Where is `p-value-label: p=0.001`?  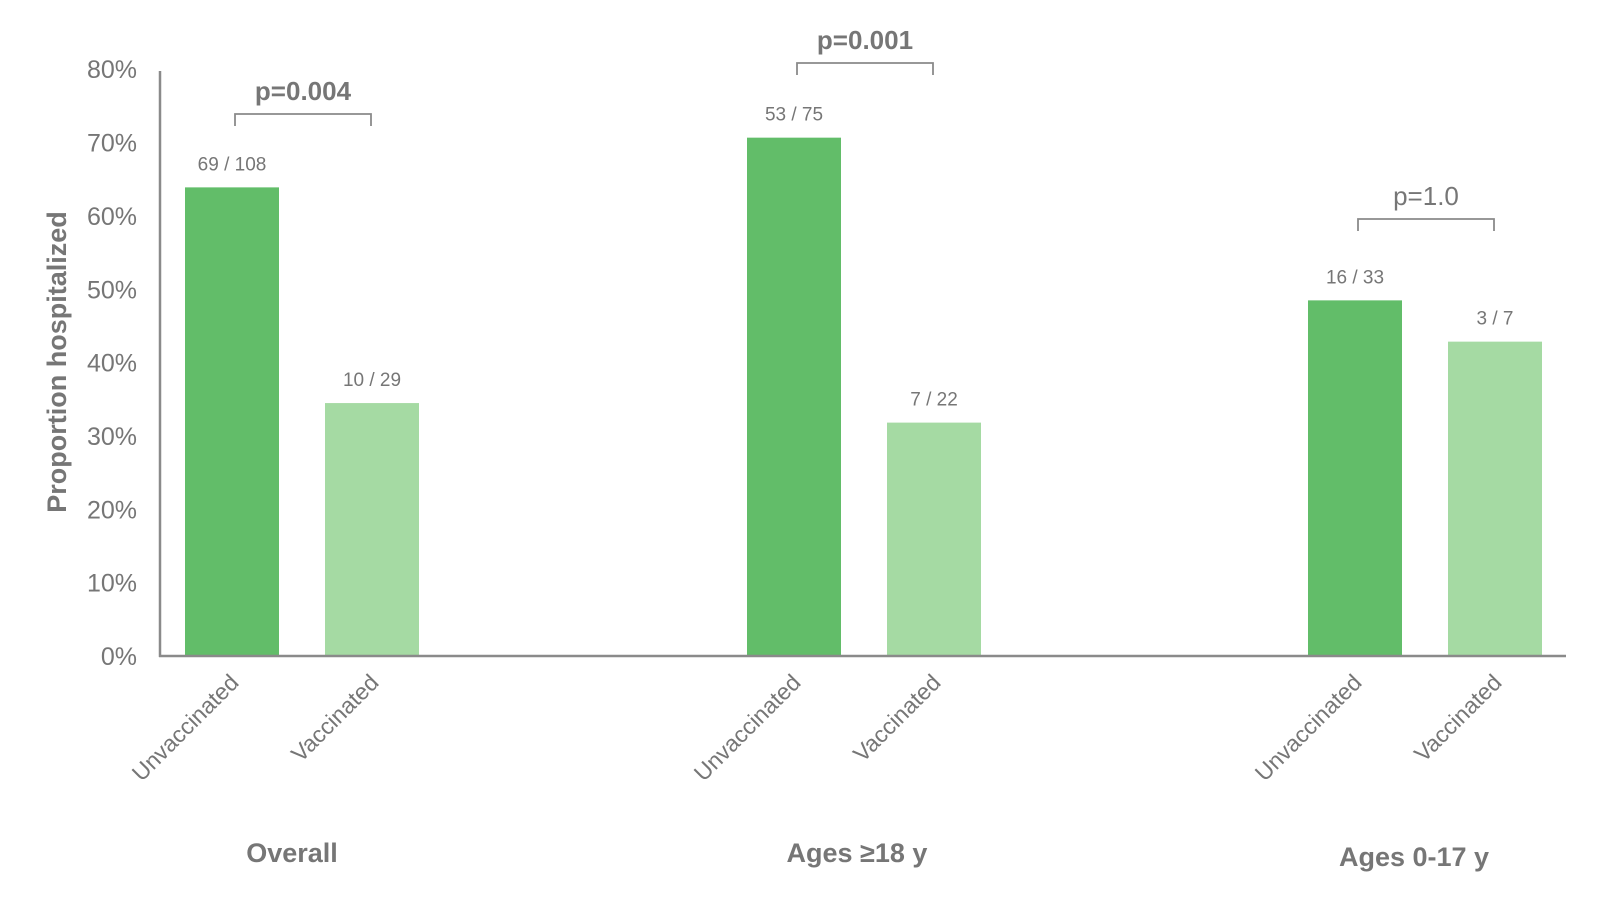
p-value-label: p=0.001 is located at coordinates (865, 40).